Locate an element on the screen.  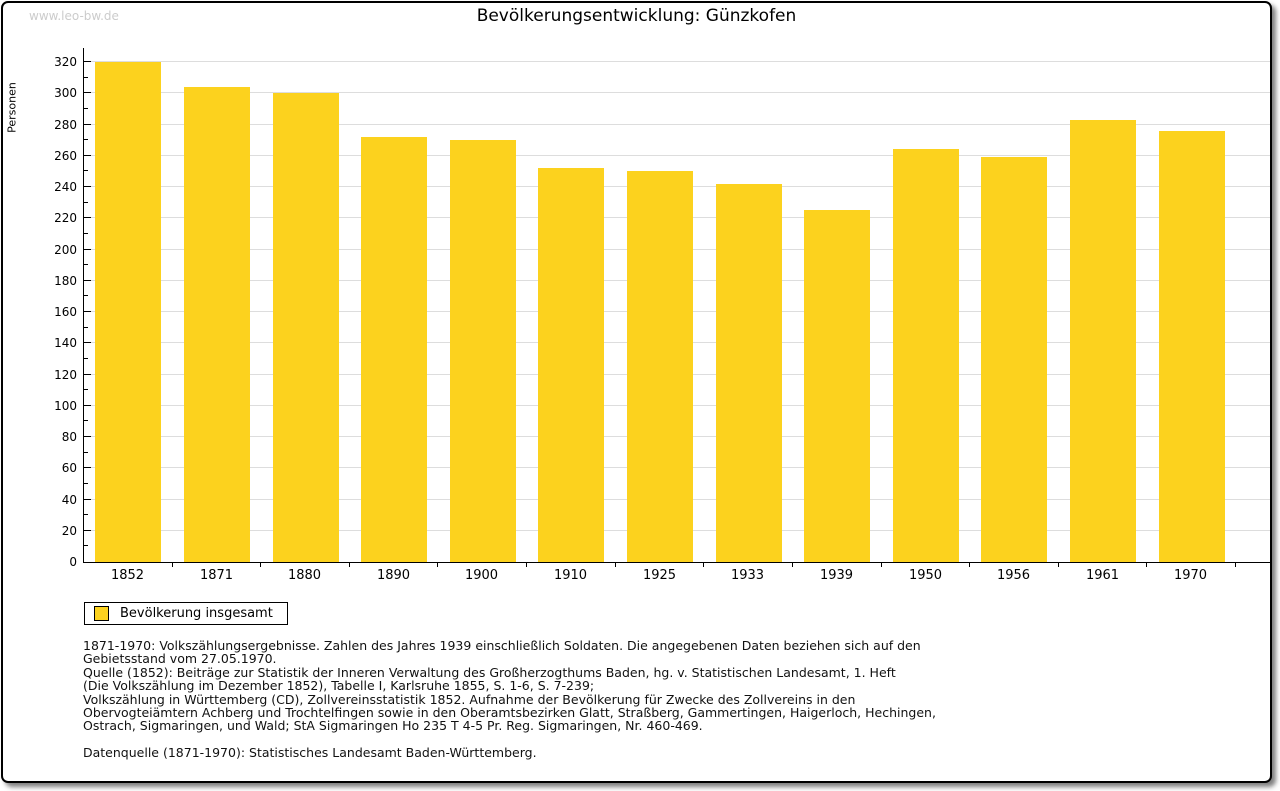
bar-1933 is located at coordinates (749, 373).